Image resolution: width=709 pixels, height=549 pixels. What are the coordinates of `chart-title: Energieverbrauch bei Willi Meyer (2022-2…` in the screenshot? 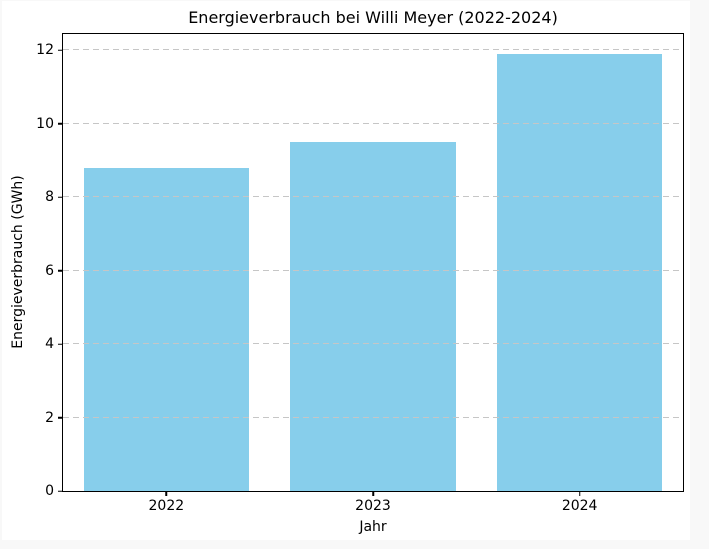 It's located at (373, 17).